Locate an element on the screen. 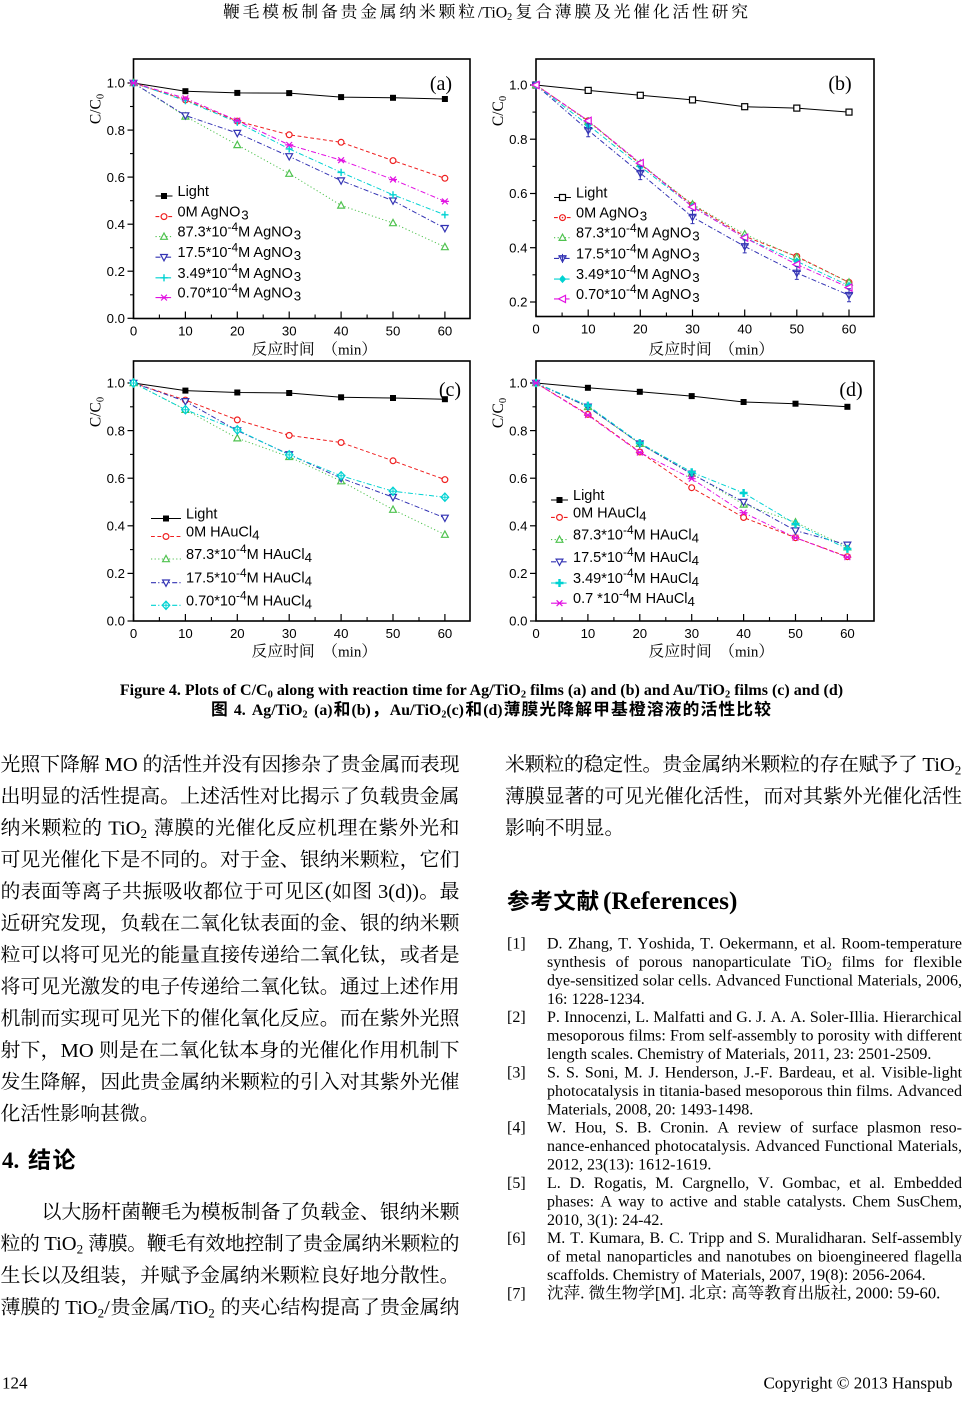 Image resolution: width=965 pixels, height=1414 pixels. svg-text: 4. is located at coordinates (240, 710).